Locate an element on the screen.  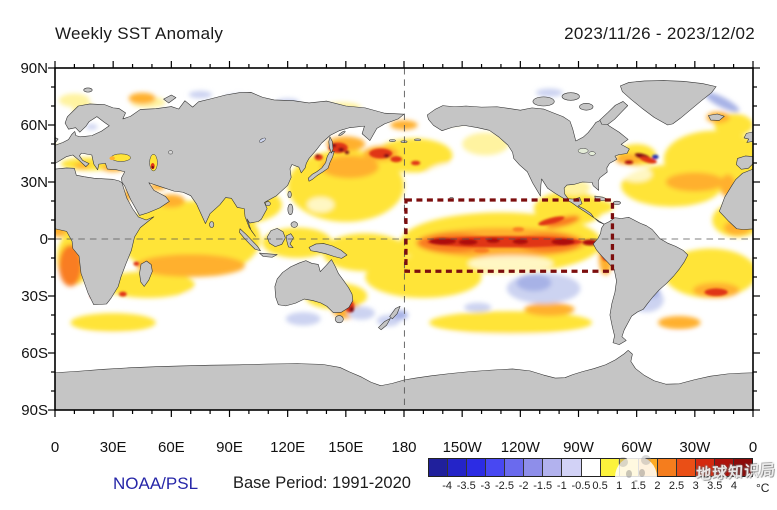
land-arctic-island is located at coordinates (570, 96).